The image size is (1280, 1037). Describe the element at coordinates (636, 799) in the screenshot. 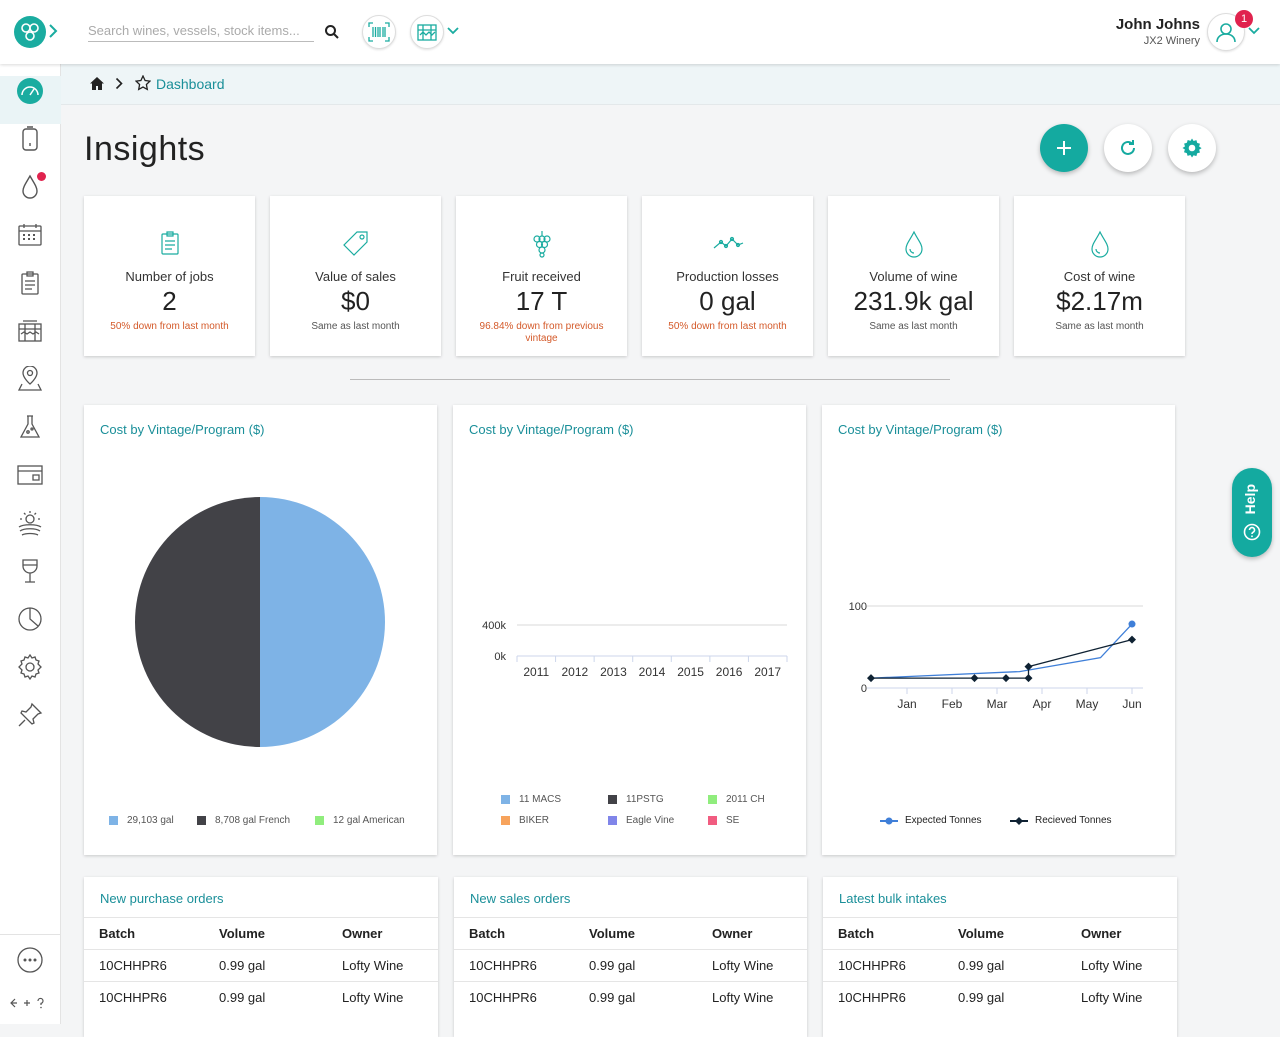

I see `legend-item: 11PSTG` at that location.